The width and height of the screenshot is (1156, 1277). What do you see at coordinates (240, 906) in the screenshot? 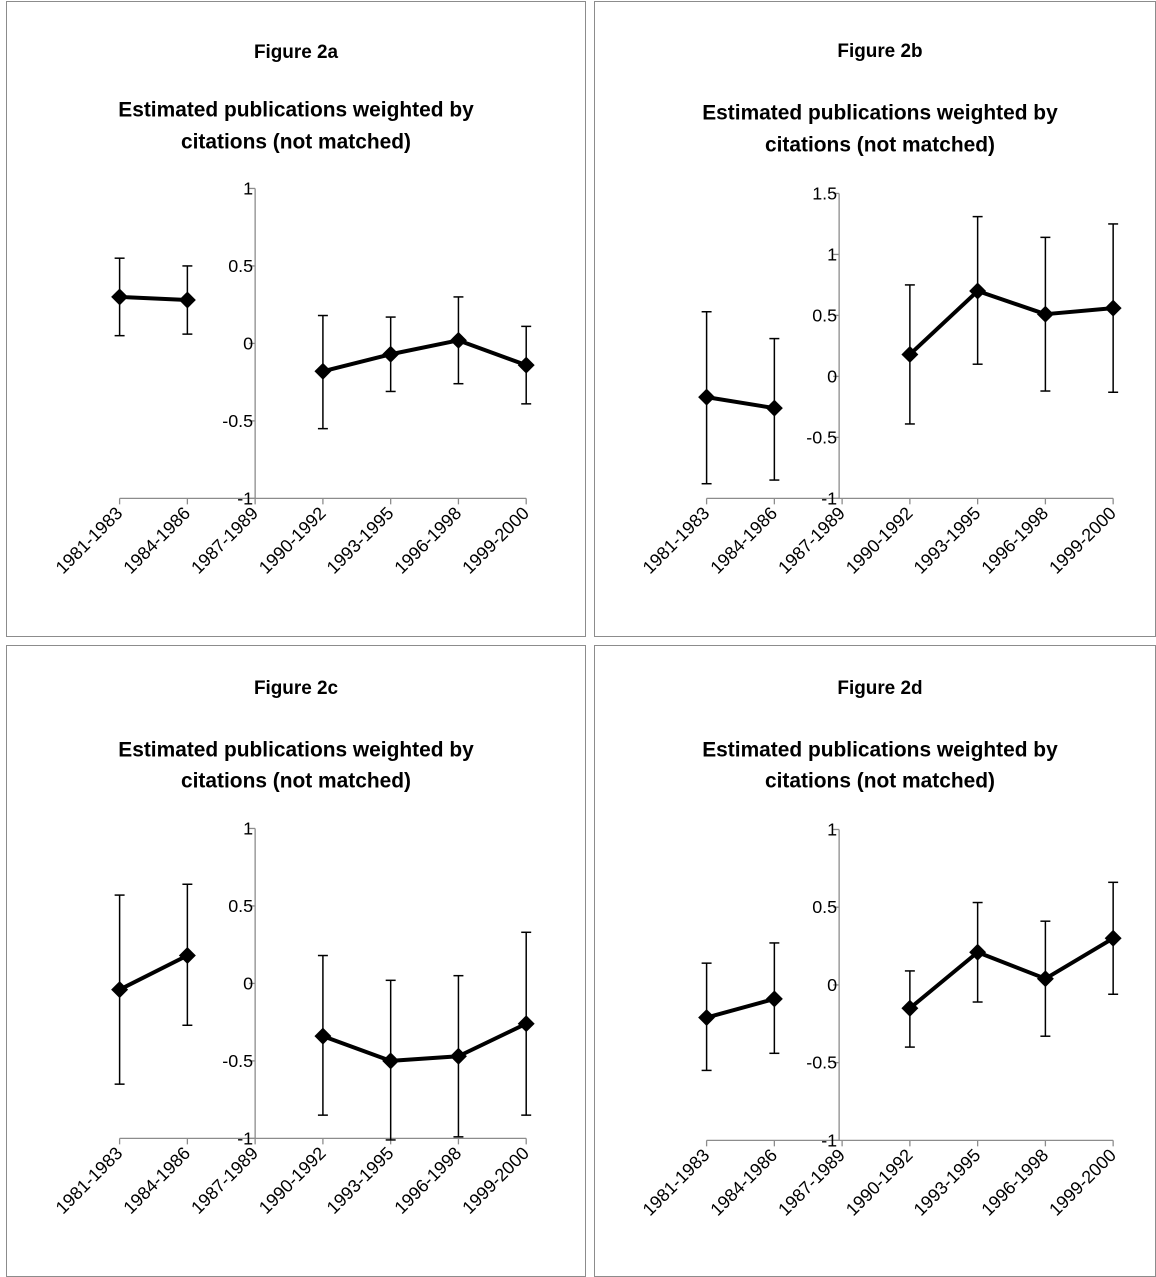
I see `fig-c-y-tick-label: 0.5` at bounding box center [240, 906].